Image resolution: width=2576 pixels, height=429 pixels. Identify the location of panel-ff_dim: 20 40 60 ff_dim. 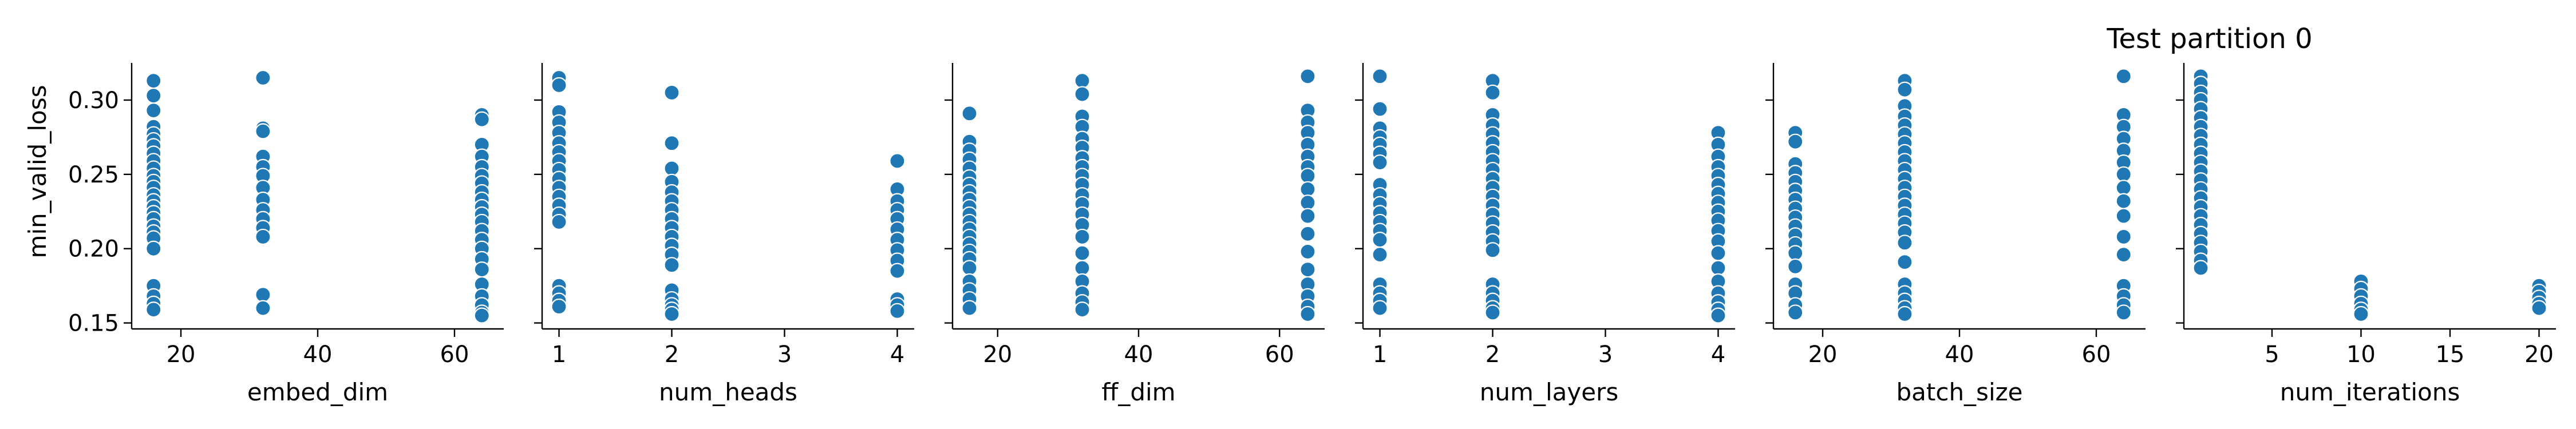
(1135, 234).